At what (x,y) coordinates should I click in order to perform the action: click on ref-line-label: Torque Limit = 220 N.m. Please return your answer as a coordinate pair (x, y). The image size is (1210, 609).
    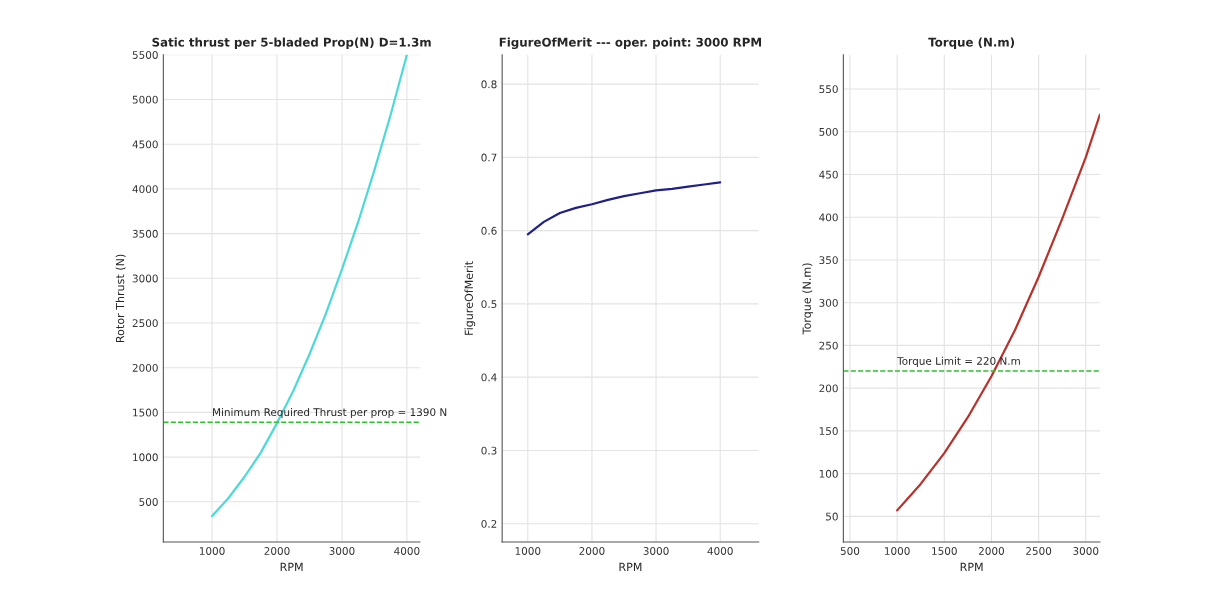
    Looking at the image, I should click on (958, 361).